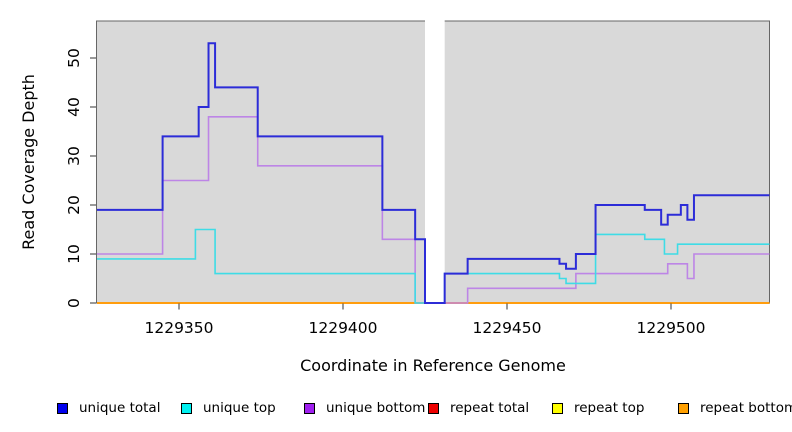 The height and width of the screenshot is (432, 792). Describe the element at coordinates (609, 408) in the screenshot. I see `legend-label: repeat top` at that location.